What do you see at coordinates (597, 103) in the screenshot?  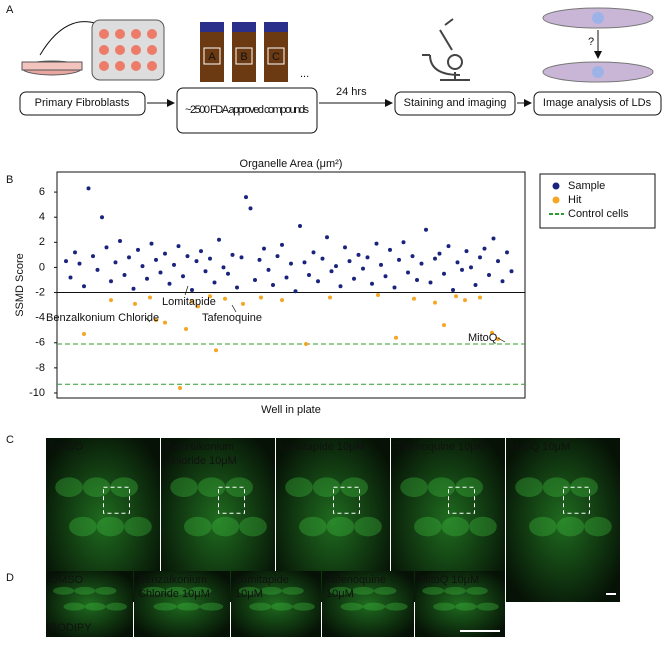 I see `step-label: Image analysis of LDs` at bounding box center [597, 103].